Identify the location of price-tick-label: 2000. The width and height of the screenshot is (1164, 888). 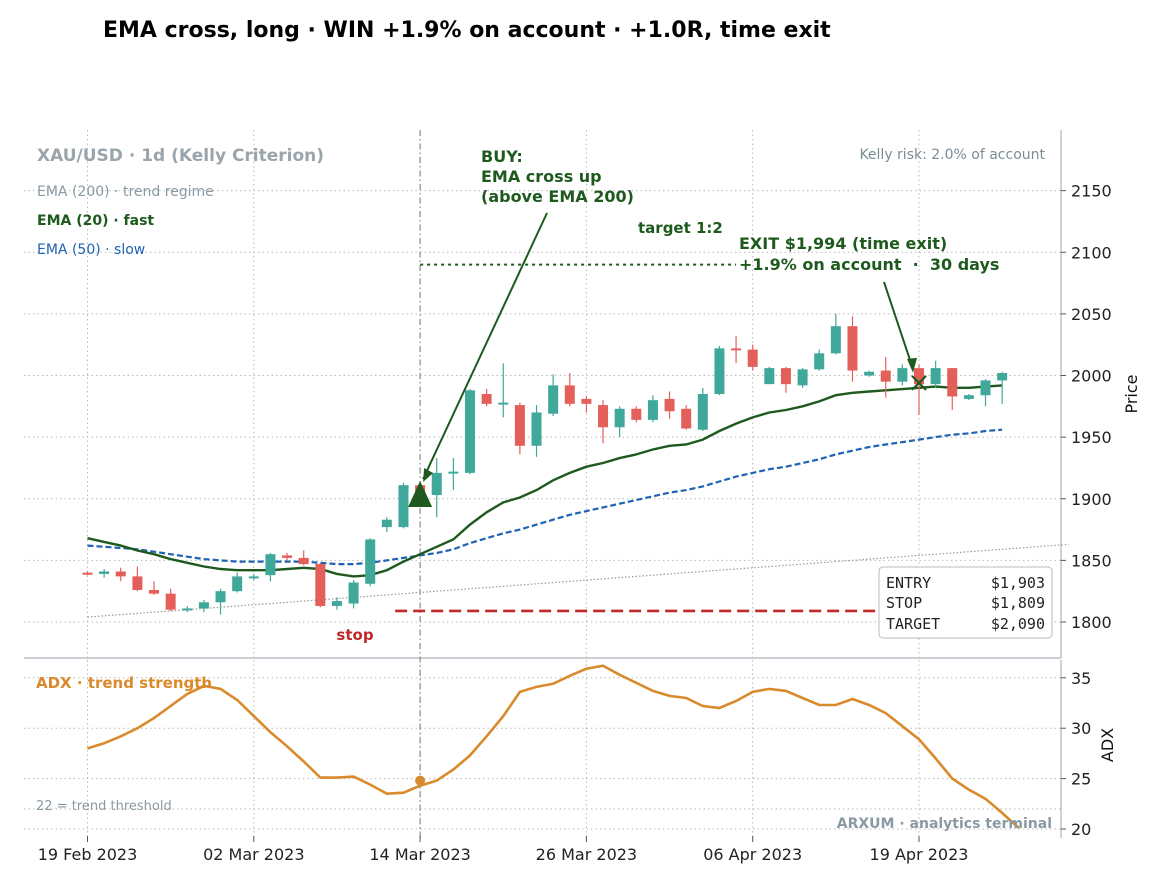
(1091, 376).